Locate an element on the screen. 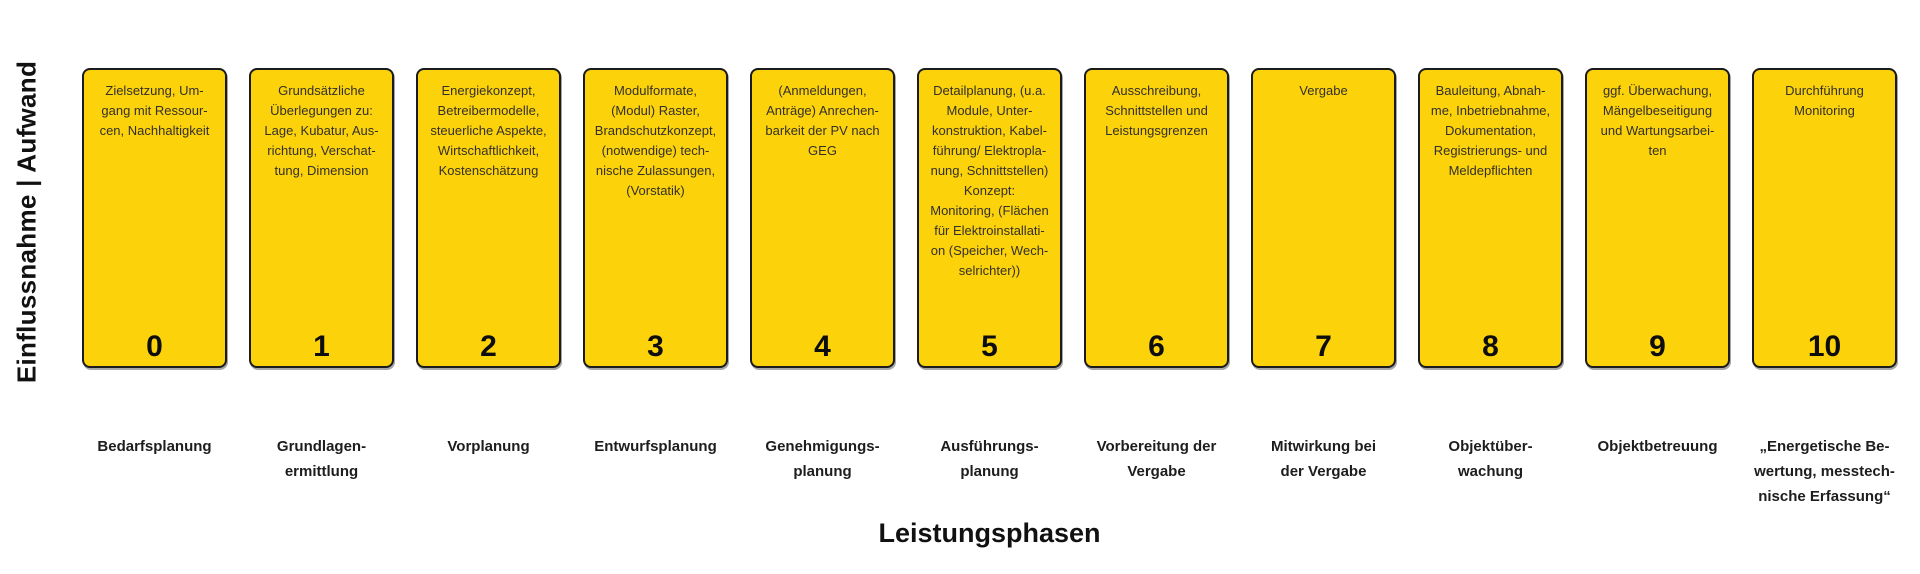 The width and height of the screenshot is (1920, 574). phase-label: Mitwirkung bei der Vergabe is located at coordinates (1323, 459).